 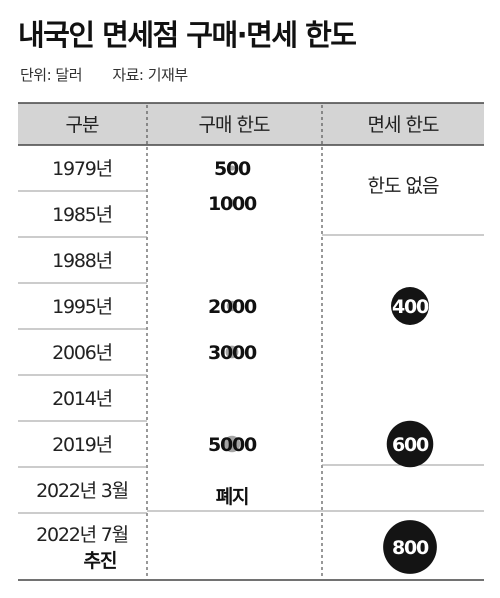 I want to click on dutyfree-value-label: 800, so click(x=410, y=548).